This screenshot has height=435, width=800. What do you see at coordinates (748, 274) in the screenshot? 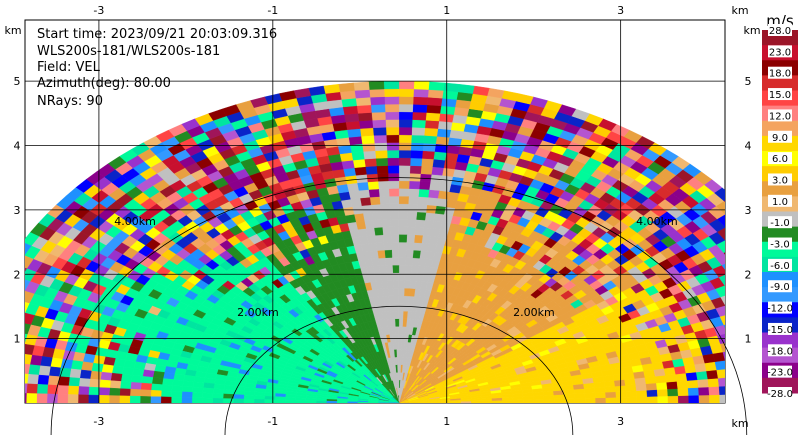
I see `y-tick-label-right: 2` at bounding box center [748, 274].